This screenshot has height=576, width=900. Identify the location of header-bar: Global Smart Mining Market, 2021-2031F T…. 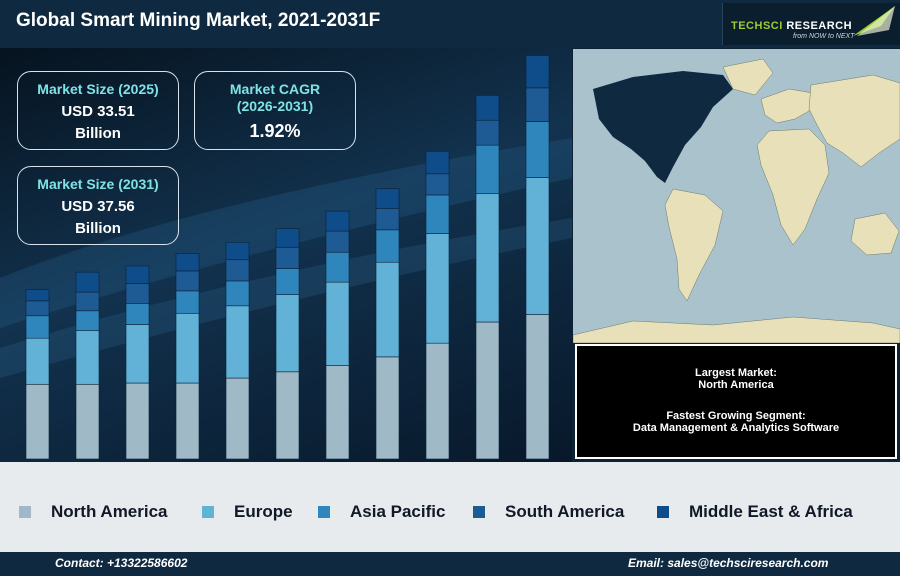
(450, 24).